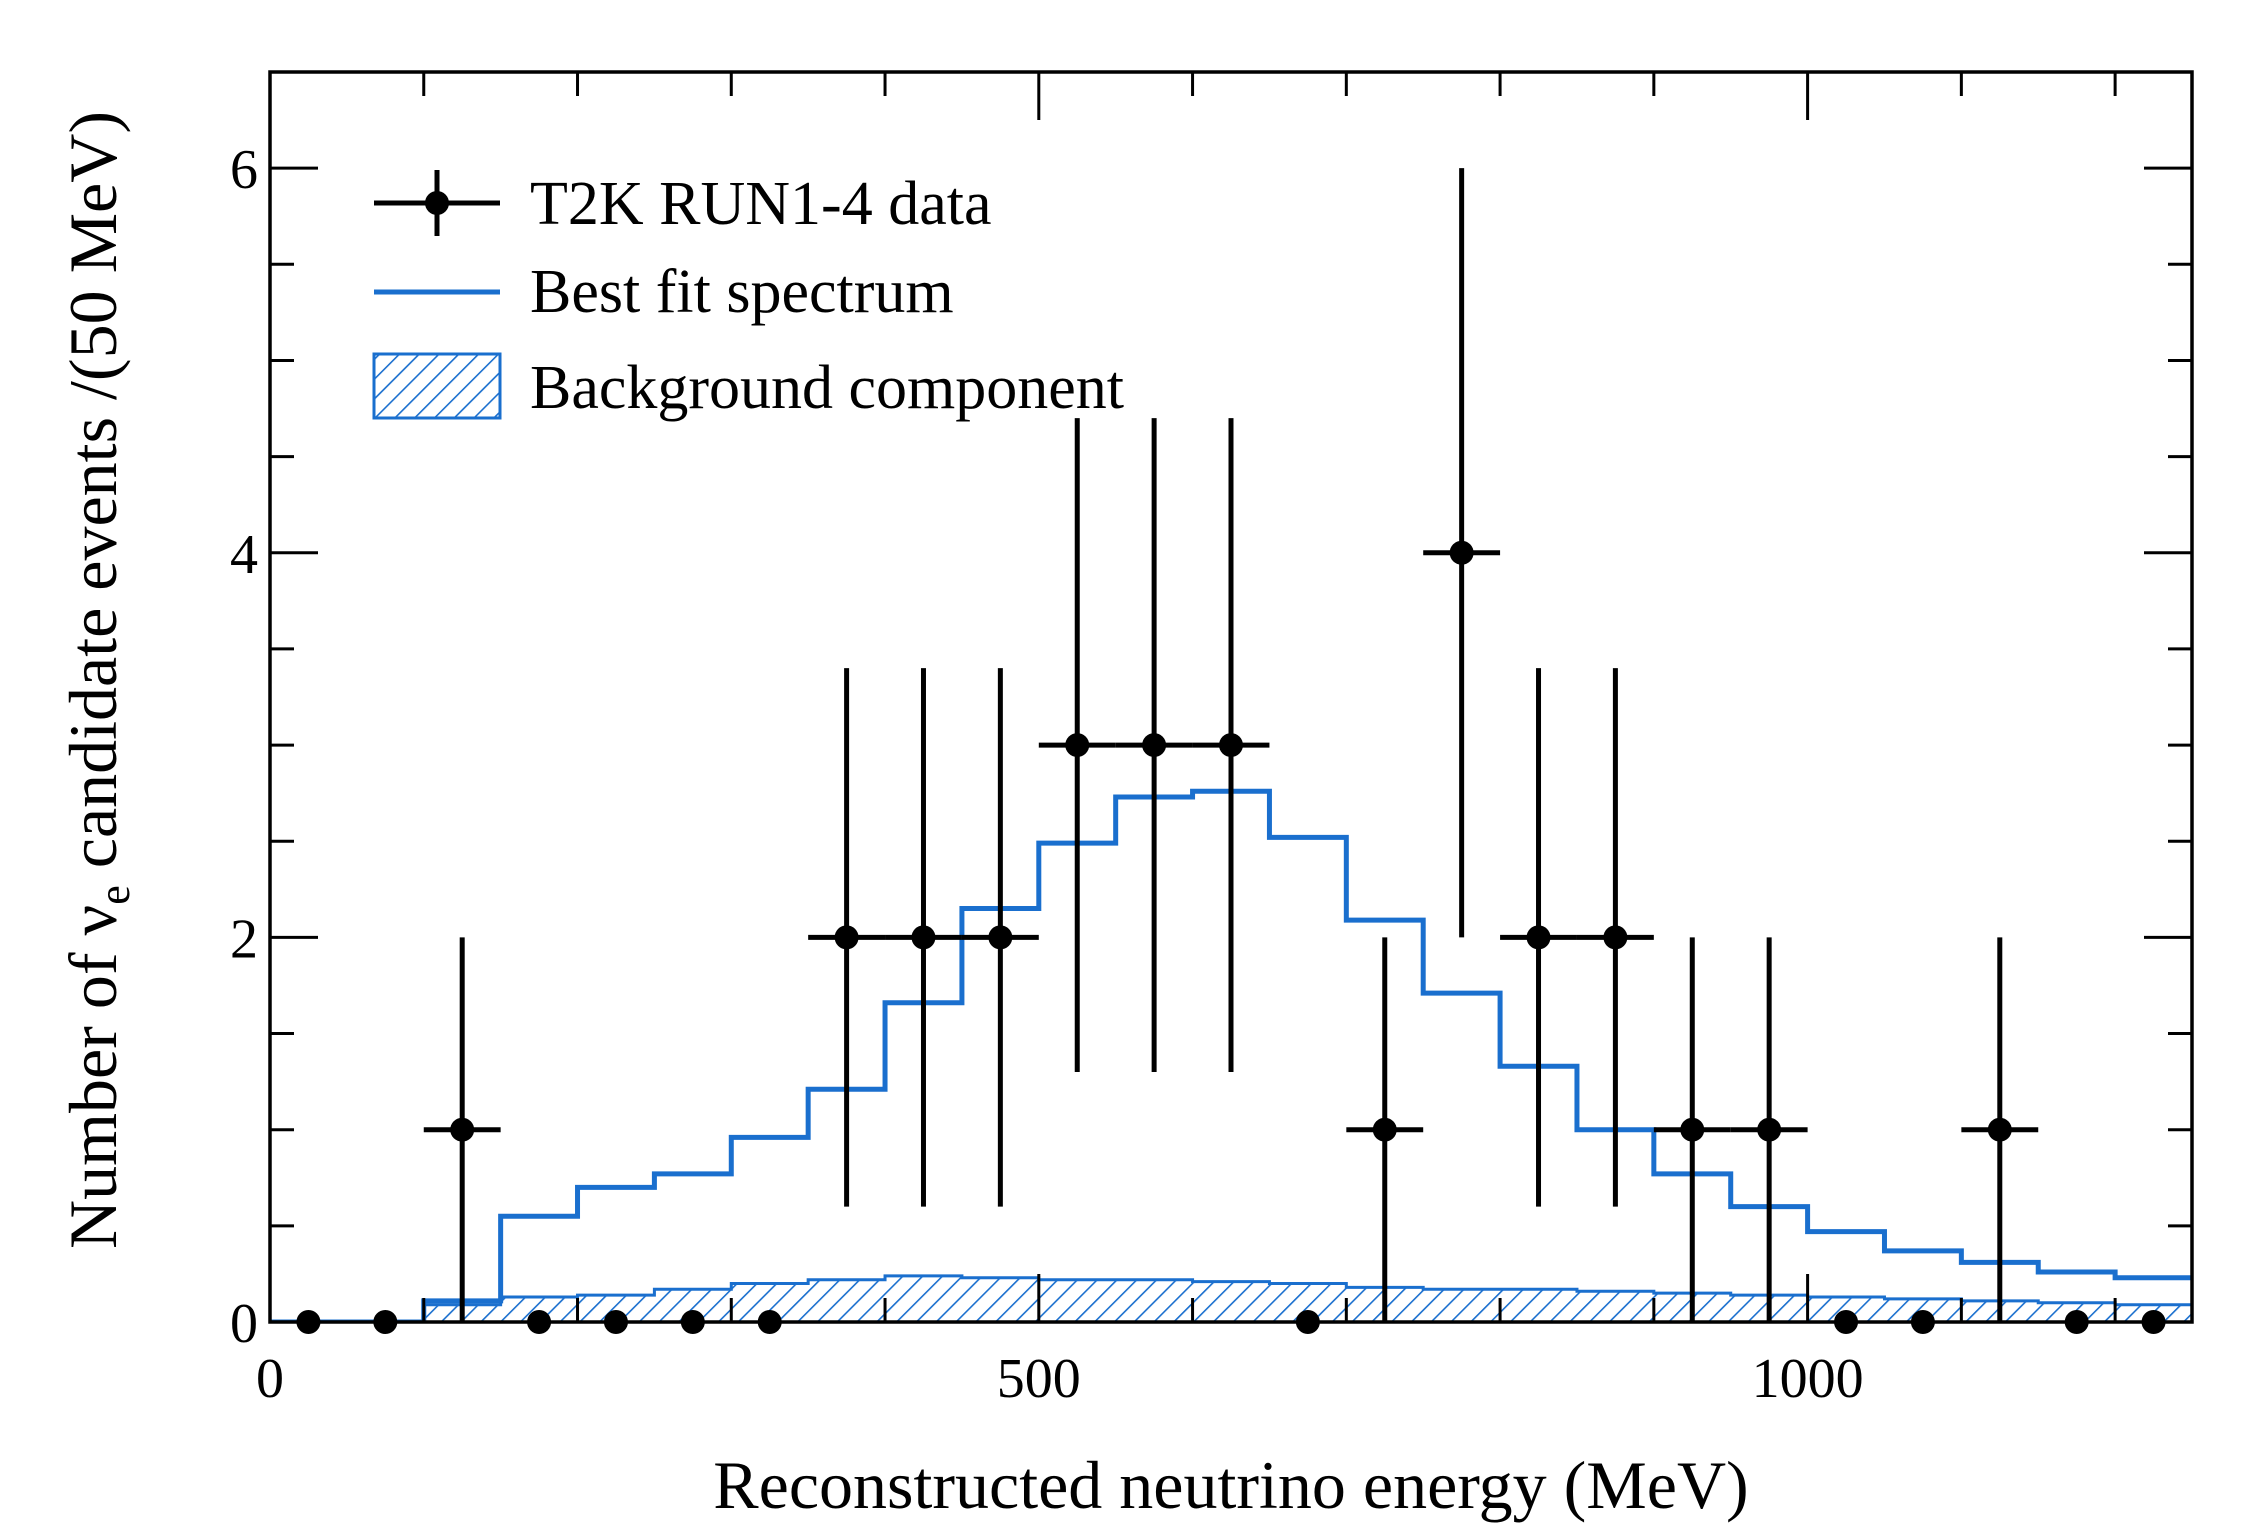 The height and width of the screenshot is (1536, 2268). Describe the element at coordinates (244, 939) in the screenshot. I see `y-tick-label: 2` at that location.